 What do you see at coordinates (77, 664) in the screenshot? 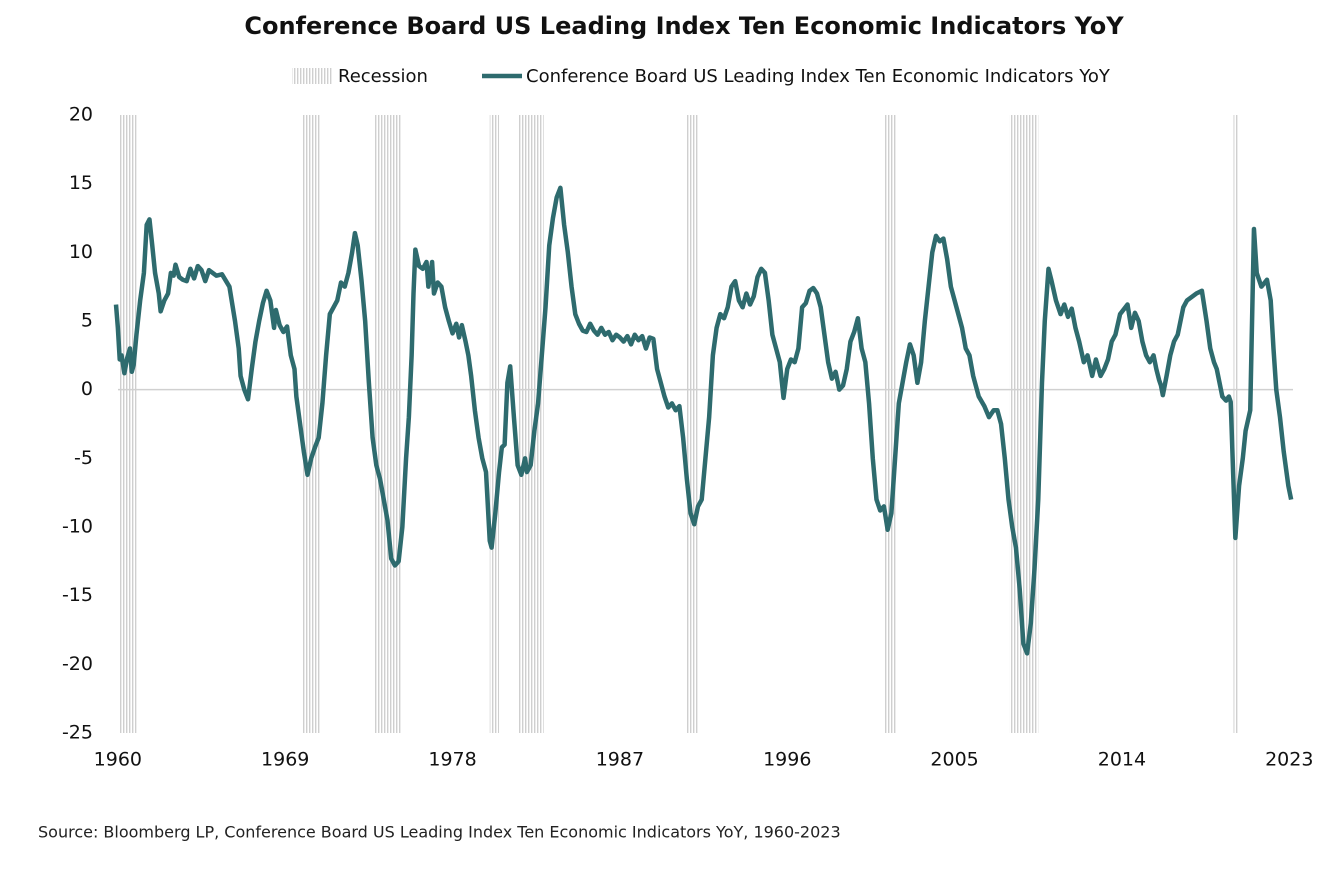
I see `y-tick-label: -20` at bounding box center [77, 664].